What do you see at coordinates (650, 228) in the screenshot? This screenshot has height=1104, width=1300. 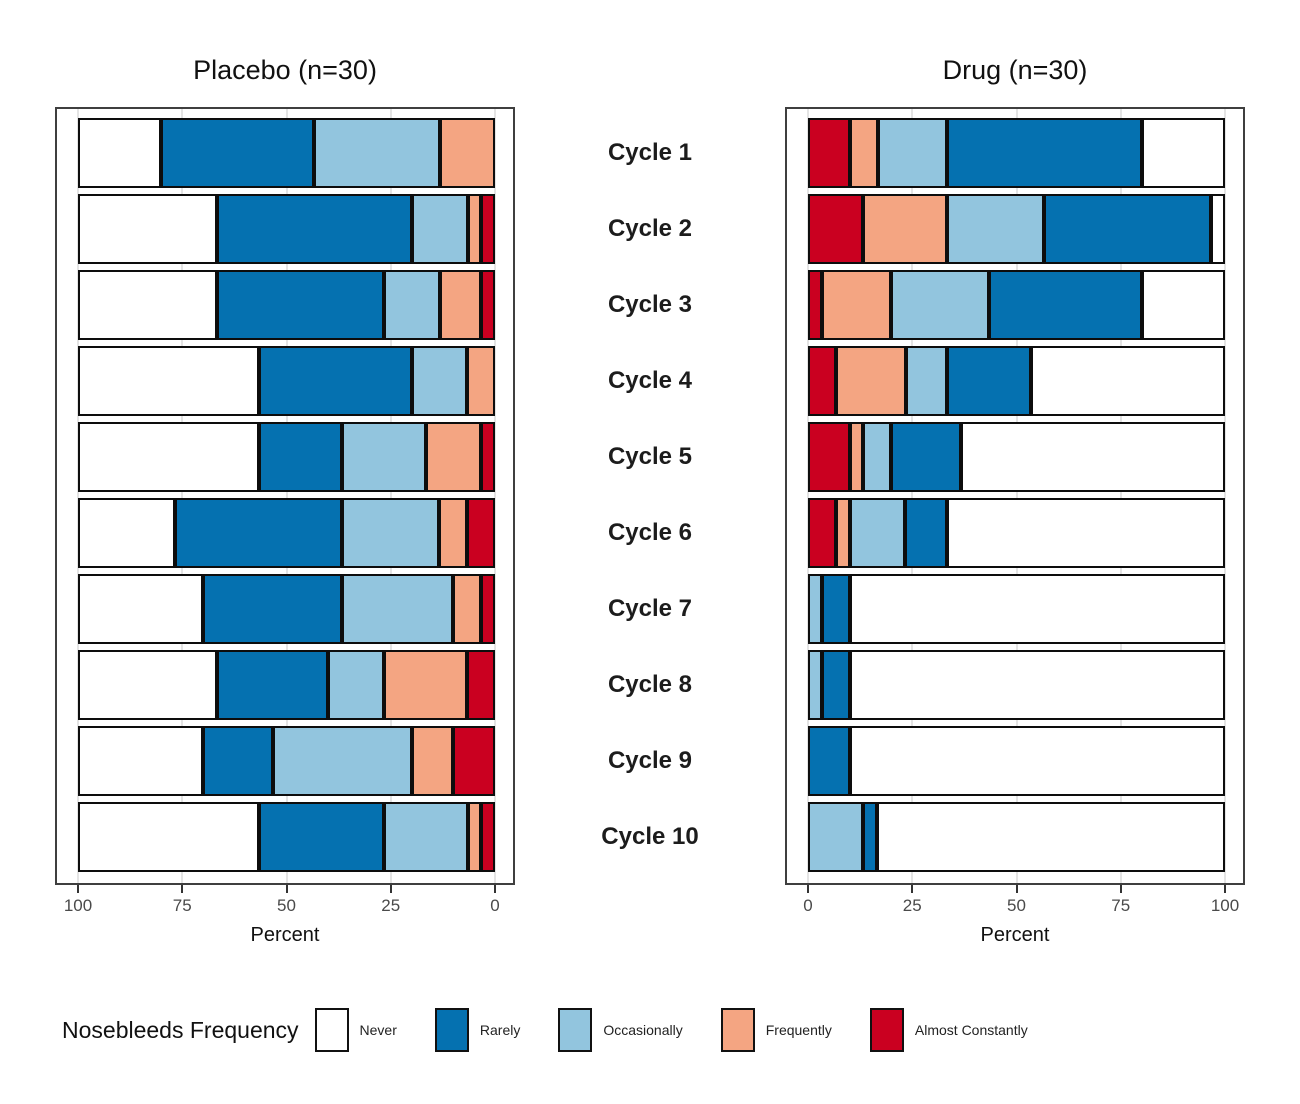 I see `cycle-label: Cycle 2` at bounding box center [650, 228].